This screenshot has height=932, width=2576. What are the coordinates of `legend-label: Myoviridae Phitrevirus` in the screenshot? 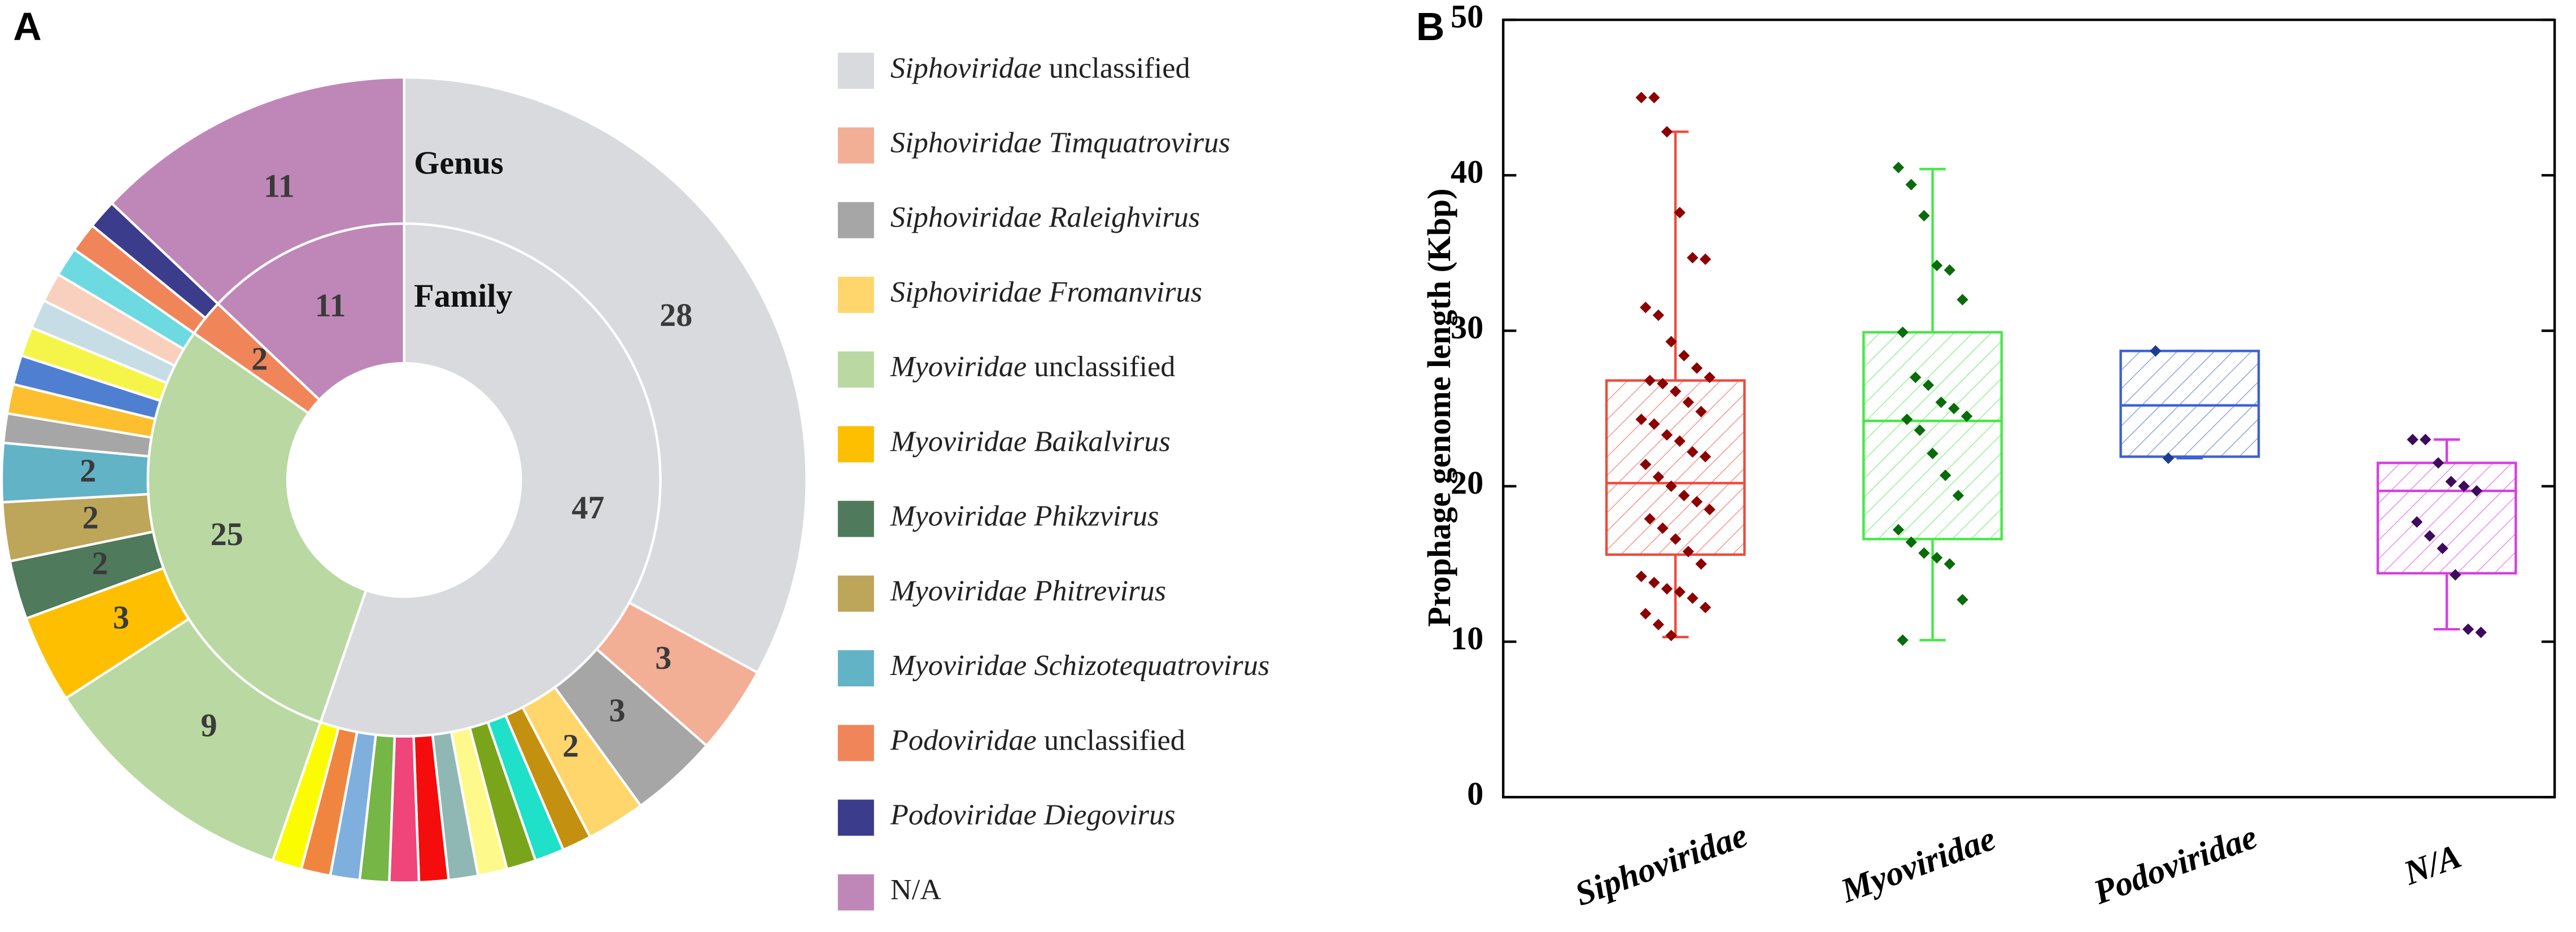 It's located at (1028, 590).